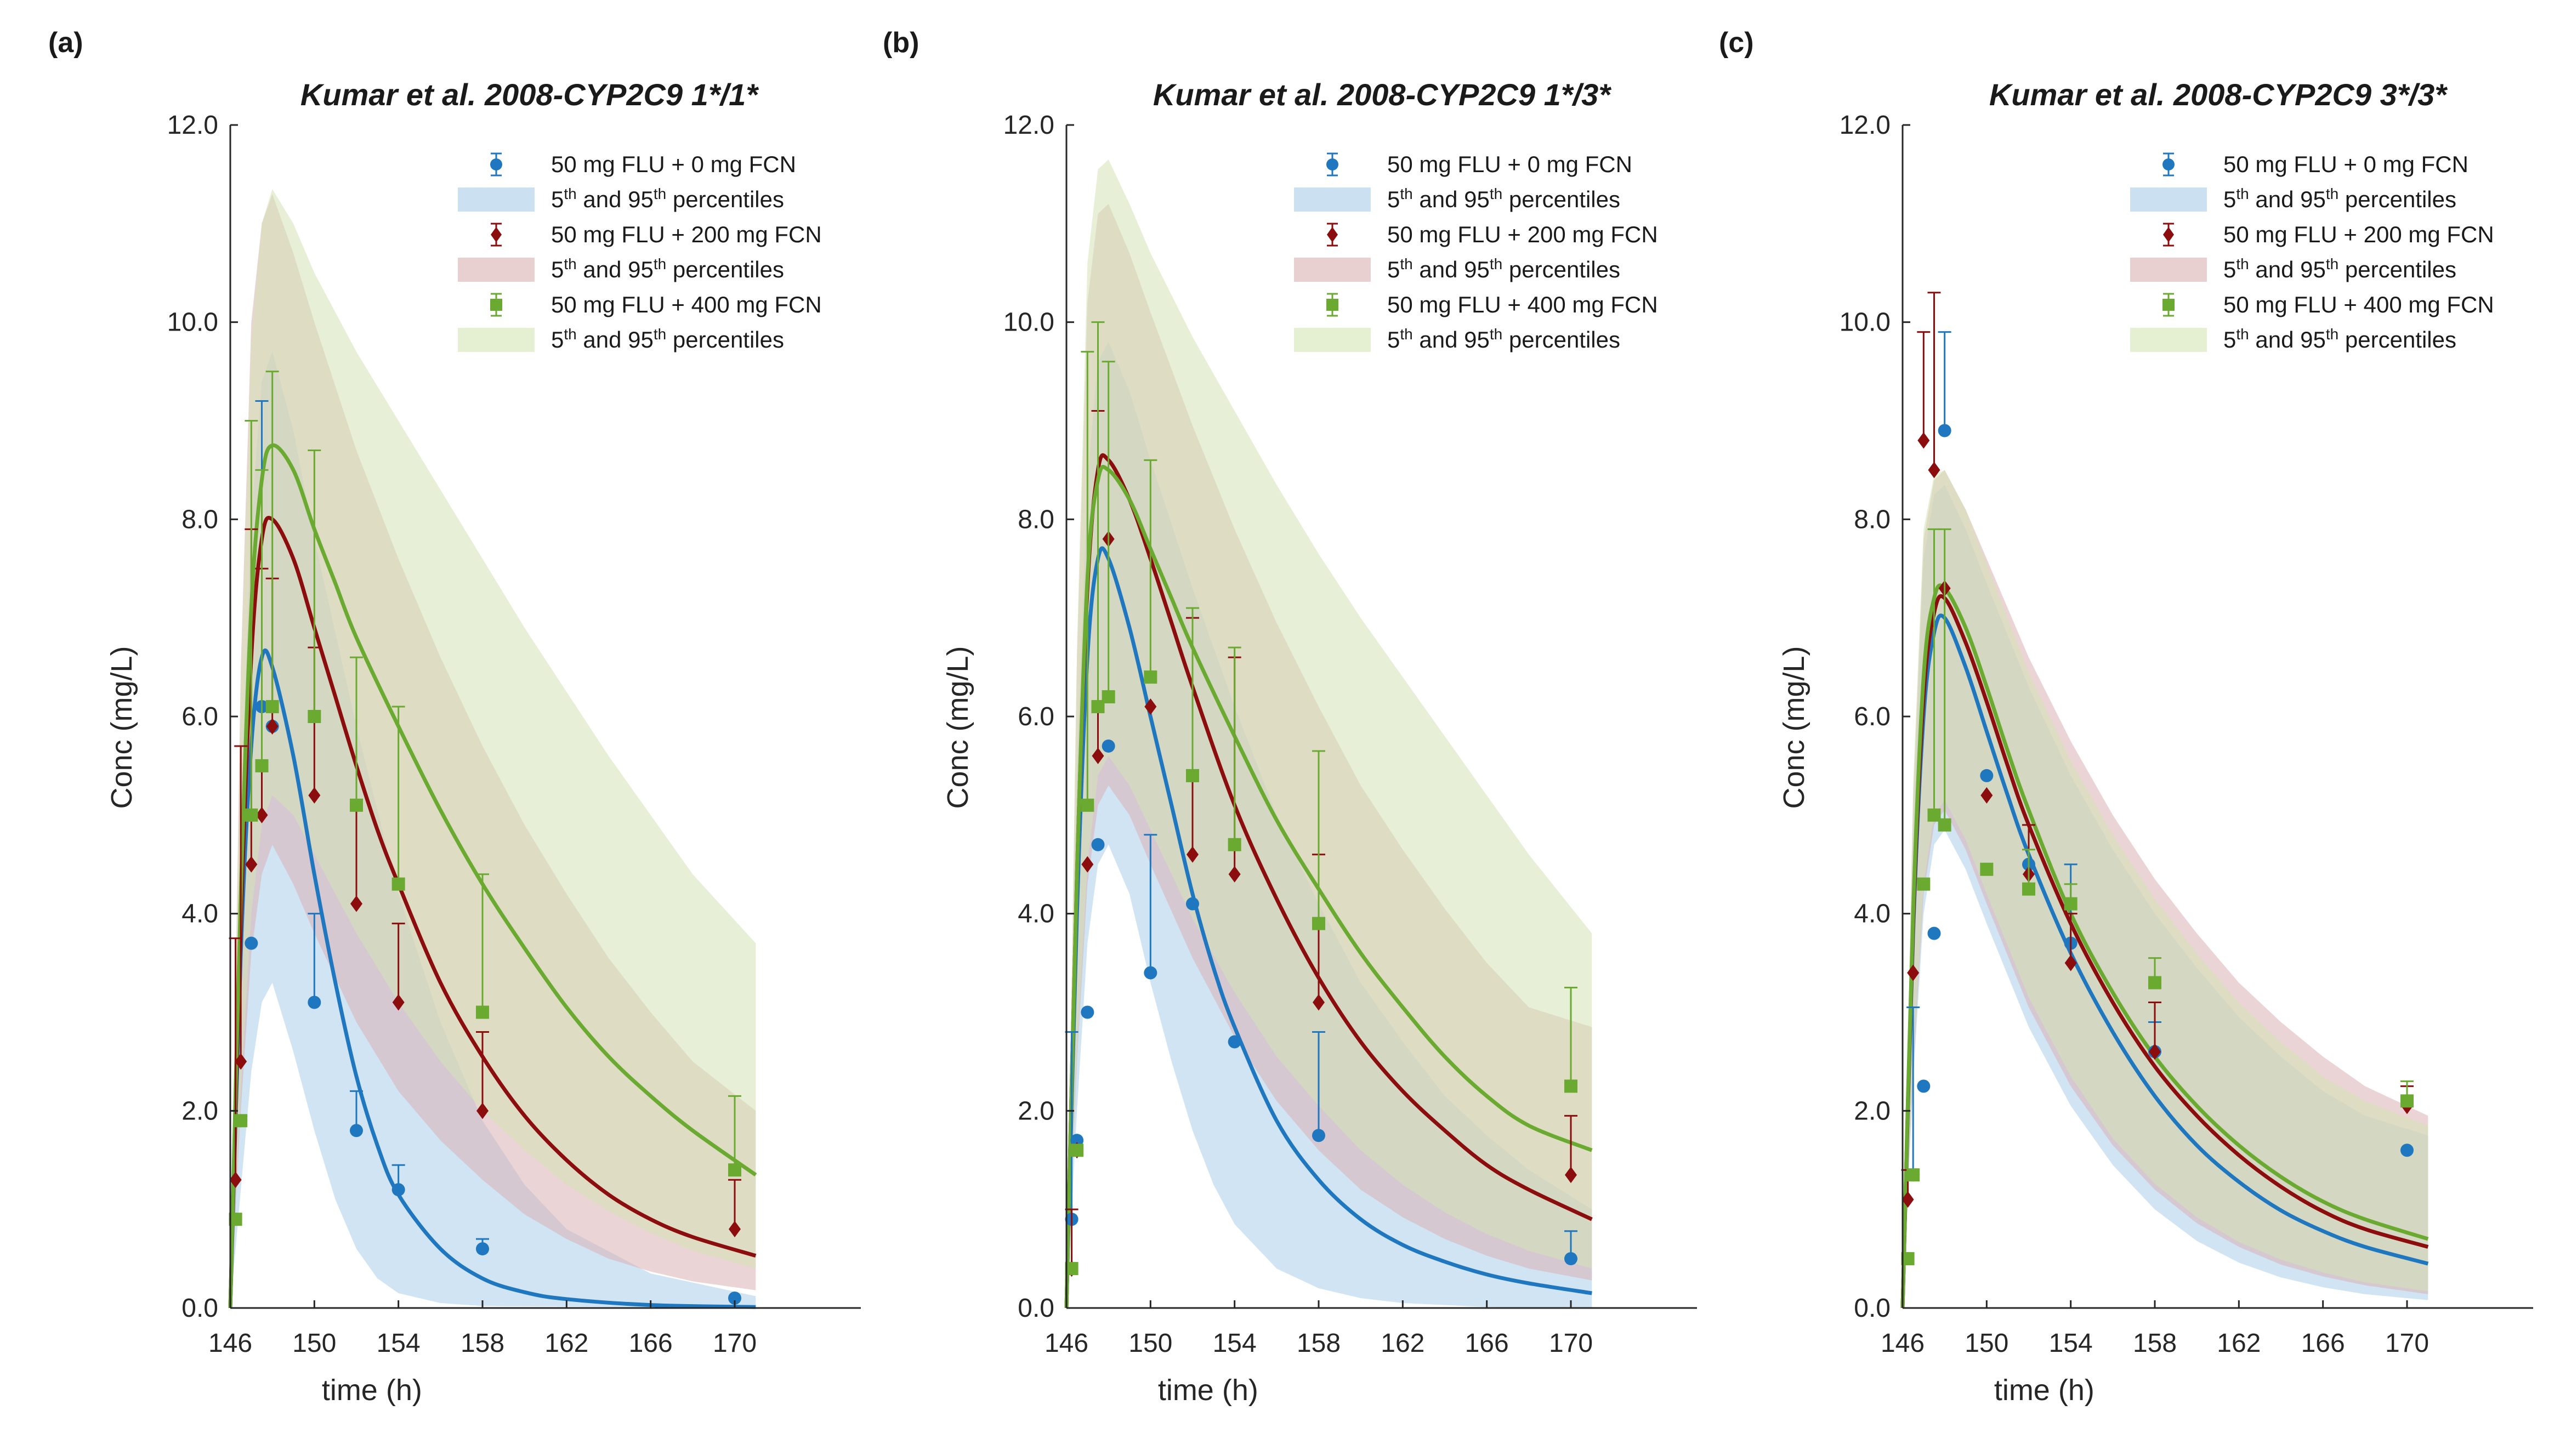  I want to click on legend-diamond-marker-icon, so click(496, 235).